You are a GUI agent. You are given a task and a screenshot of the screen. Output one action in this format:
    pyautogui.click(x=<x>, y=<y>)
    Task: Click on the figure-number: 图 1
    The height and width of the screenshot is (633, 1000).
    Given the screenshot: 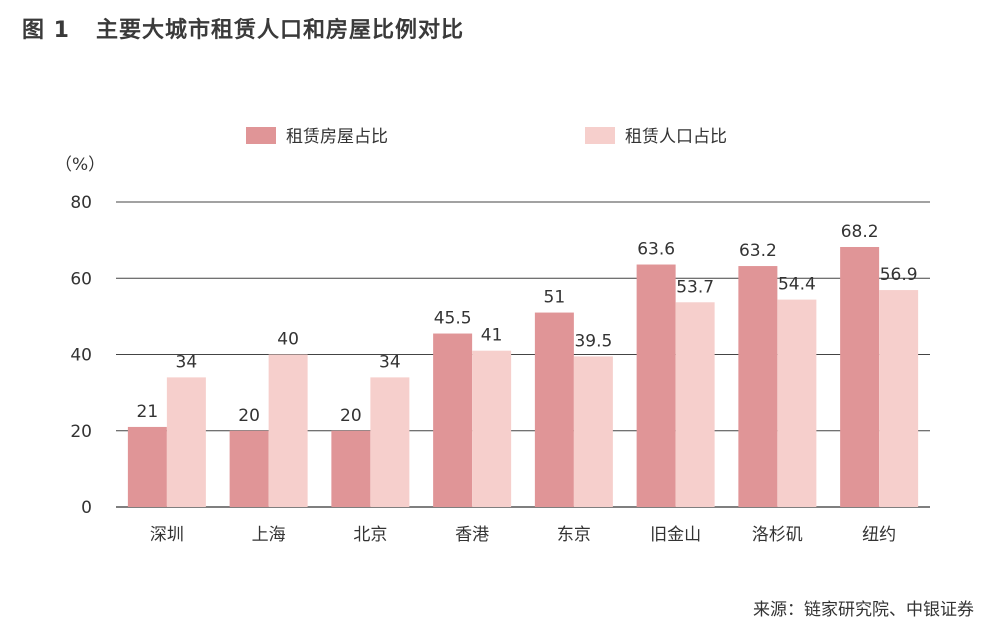 What is the action you would take?
    pyautogui.click(x=46, y=30)
    